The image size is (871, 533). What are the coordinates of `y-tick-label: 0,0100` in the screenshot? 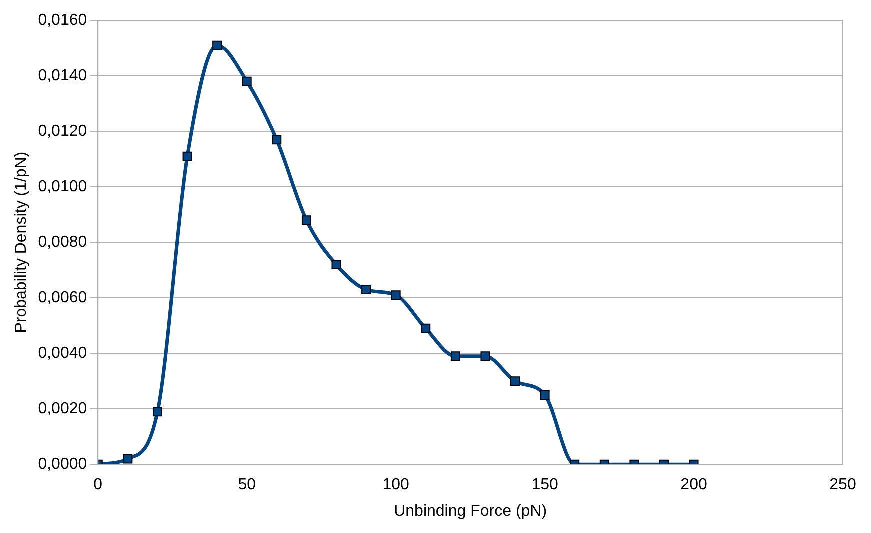 It's located at (63, 187).